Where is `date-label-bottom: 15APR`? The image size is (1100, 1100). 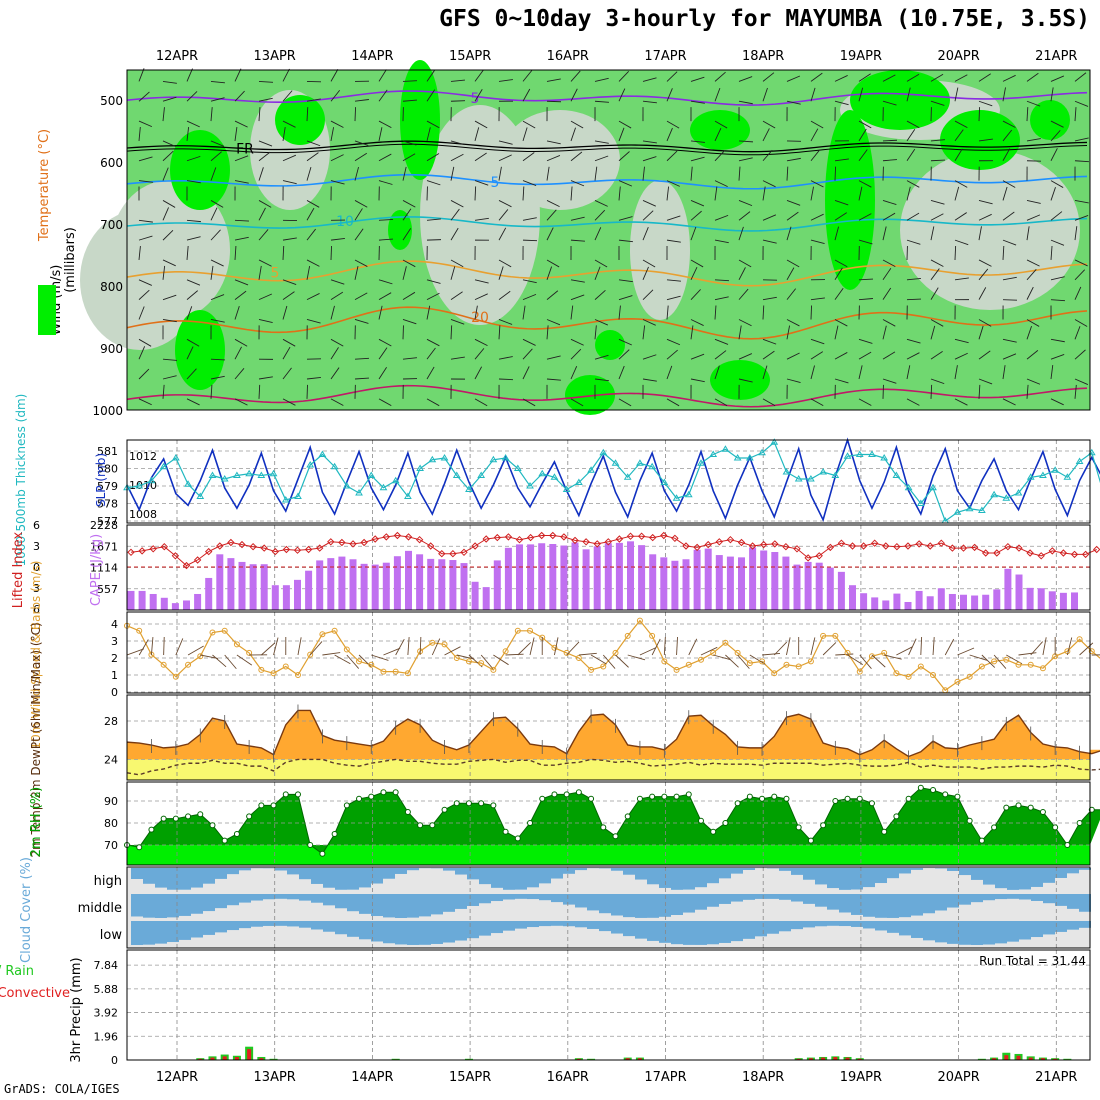
date-label-bottom: 15APR is located at coordinates (470, 1077).